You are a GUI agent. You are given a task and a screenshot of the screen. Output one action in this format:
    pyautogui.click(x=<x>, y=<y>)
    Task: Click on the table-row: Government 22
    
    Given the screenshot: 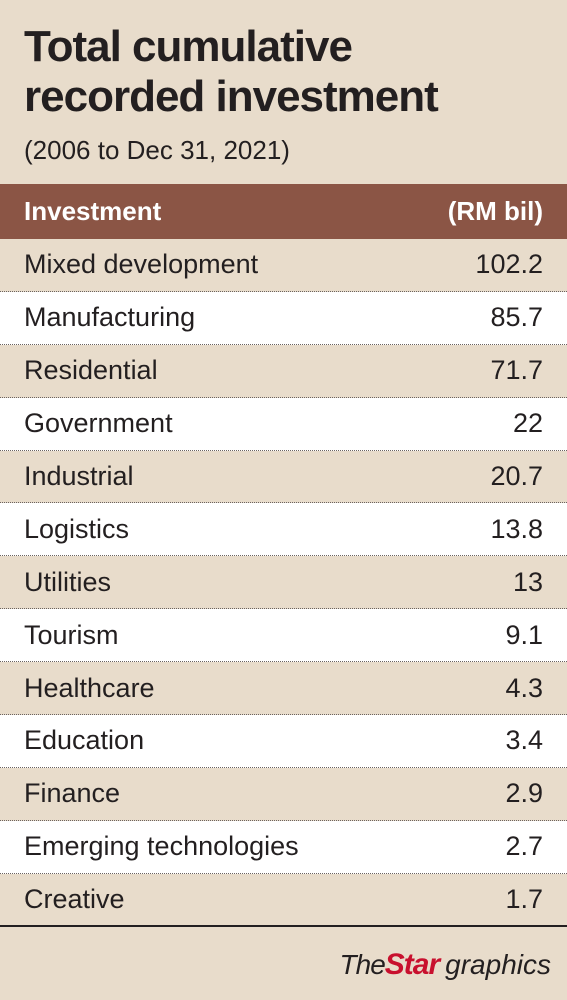 What is the action you would take?
    pyautogui.click(x=283, y=424)
    